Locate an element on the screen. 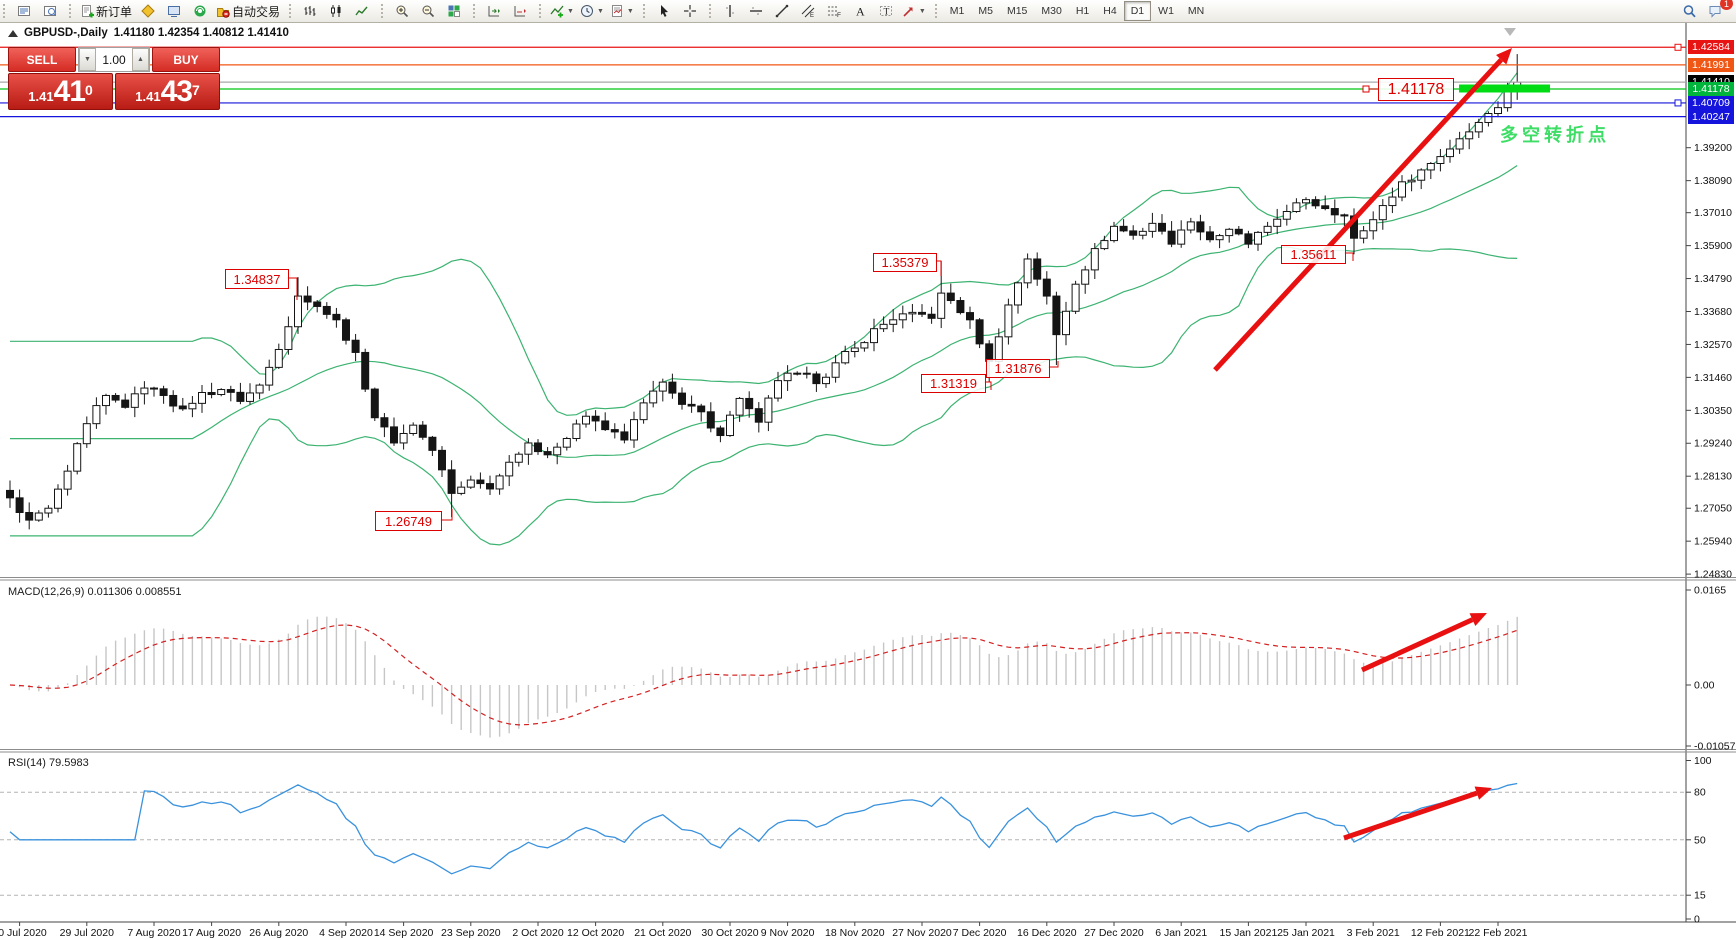 The height and width of the screenshot is (940, 1736). price-annotation-1.35379: 1.35379 is located at coordinates (905, 262).